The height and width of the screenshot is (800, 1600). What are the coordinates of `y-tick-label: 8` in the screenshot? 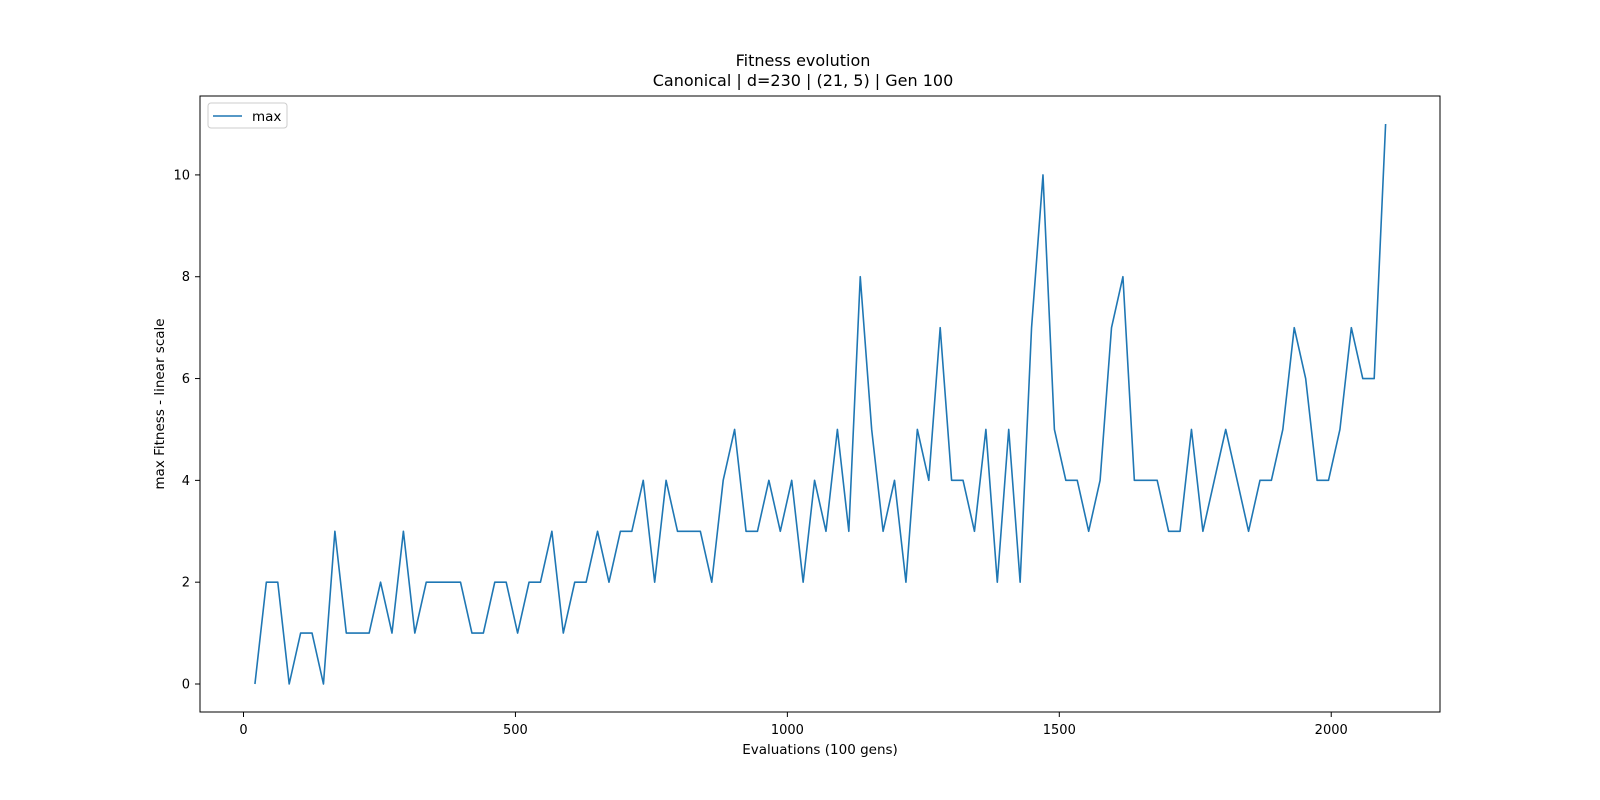 It's located at (186, 277).